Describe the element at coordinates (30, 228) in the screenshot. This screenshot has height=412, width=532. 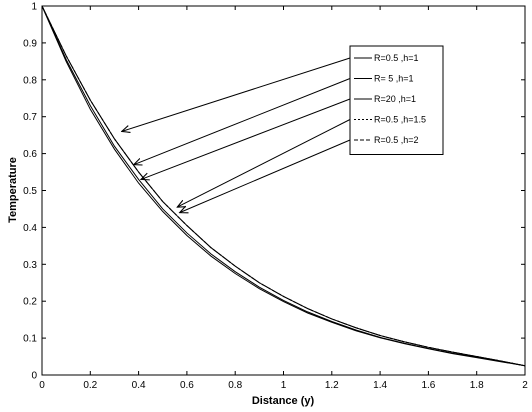
I see `y-tick-label: 0.4` at that location.